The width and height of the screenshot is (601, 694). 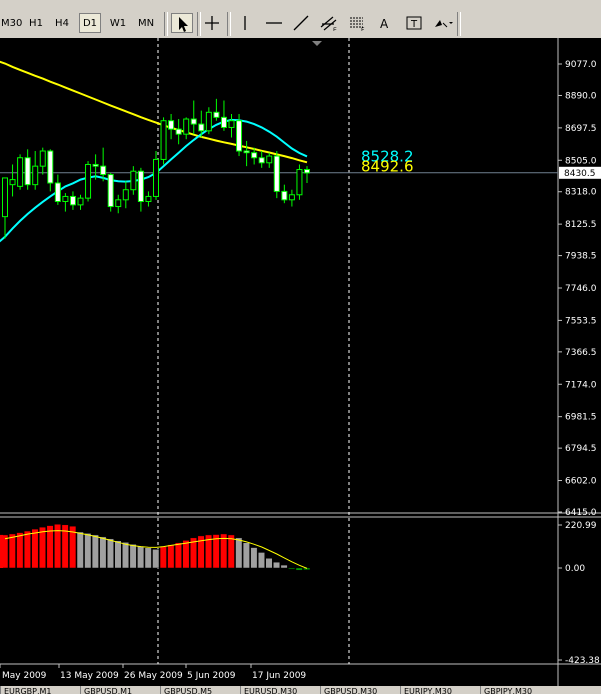 I want to click on current-price-box, so click(x=580, y=172).